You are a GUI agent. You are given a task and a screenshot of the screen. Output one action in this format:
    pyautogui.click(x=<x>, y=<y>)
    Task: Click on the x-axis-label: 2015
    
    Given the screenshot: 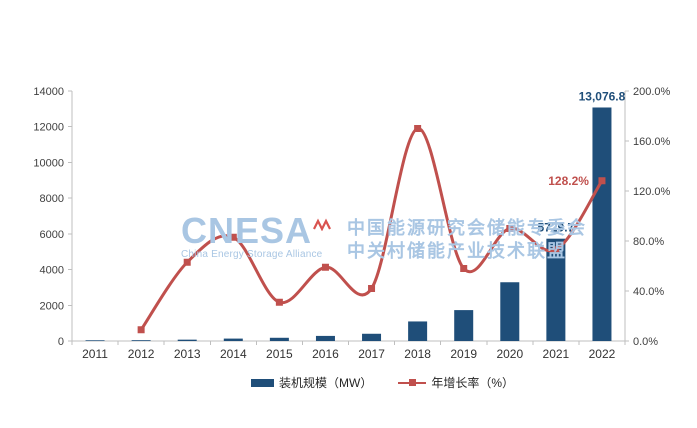 What is the action you would take?
    pyautogui.click(x=279, y=354)
    